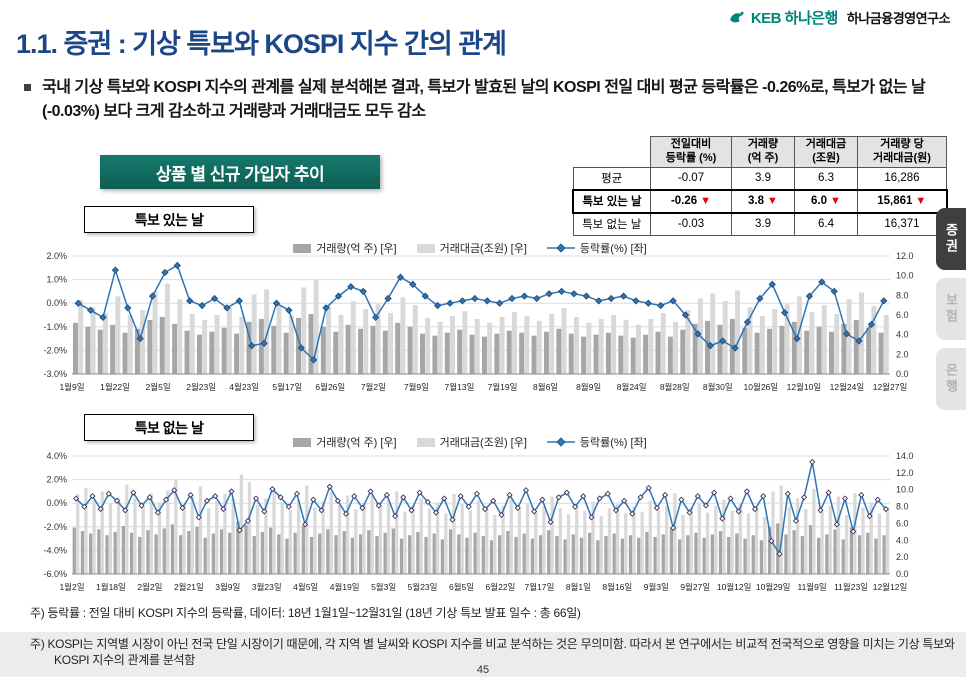 The width and height of the screenshot is (966, 677). What do you see at coordinates (189, 587) in the screenshot?
I see `svg-text: 2월21일` at bounding box center [189, 587].